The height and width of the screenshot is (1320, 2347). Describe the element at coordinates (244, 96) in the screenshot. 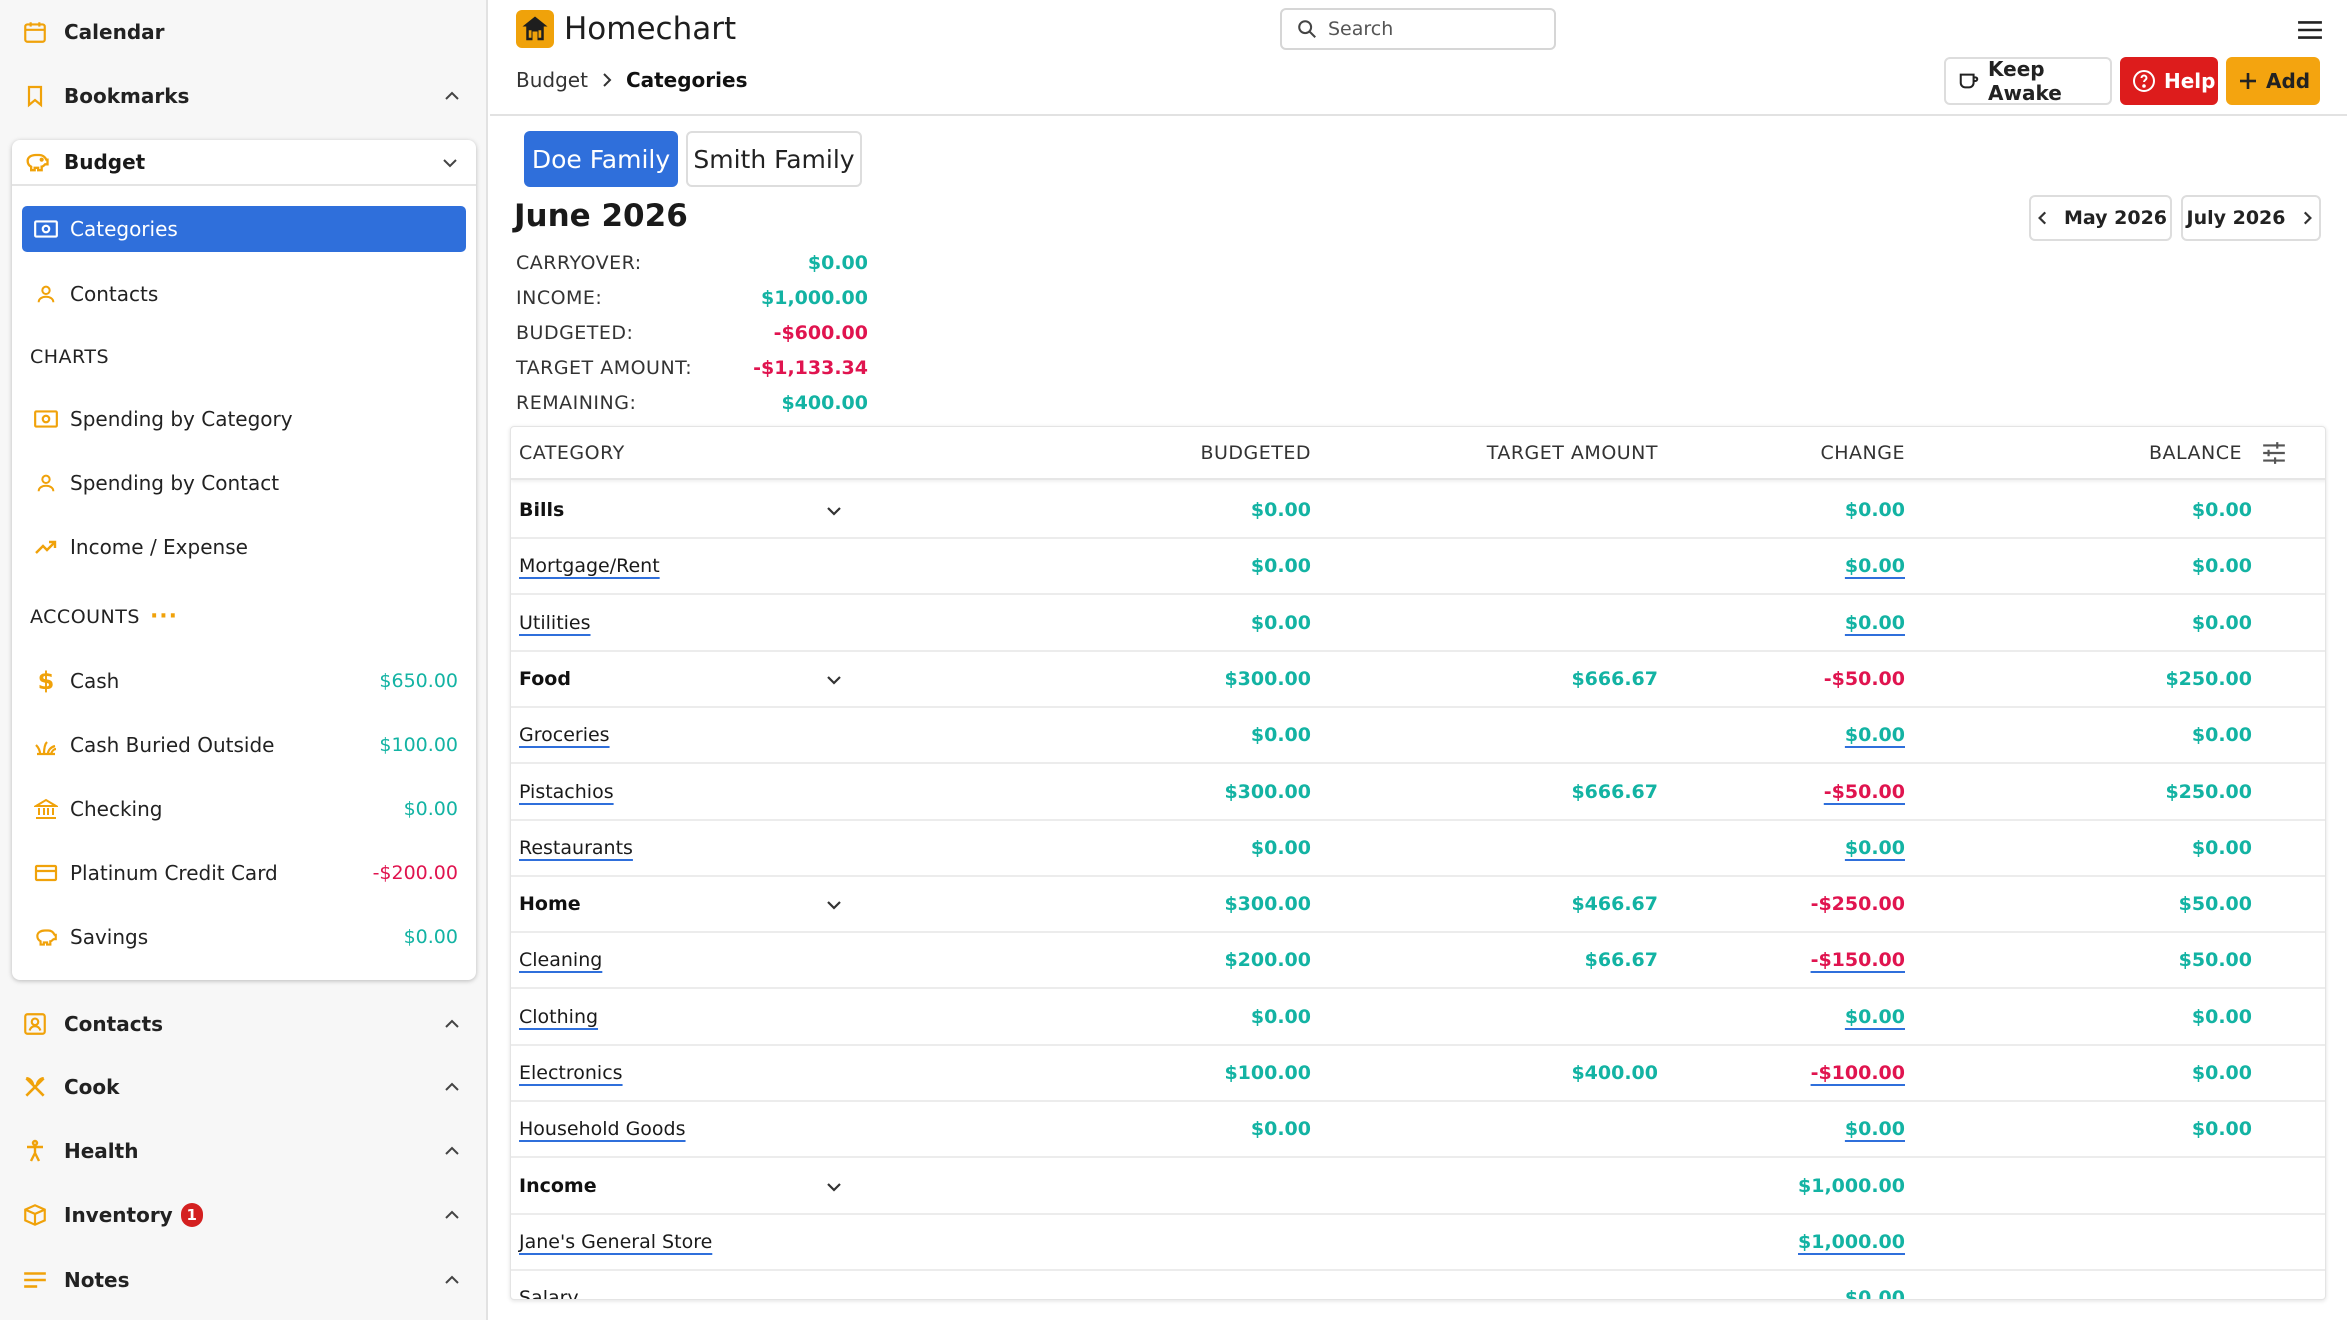

I see `sidebar-item-bookmarks: Bookmarks` at that location.